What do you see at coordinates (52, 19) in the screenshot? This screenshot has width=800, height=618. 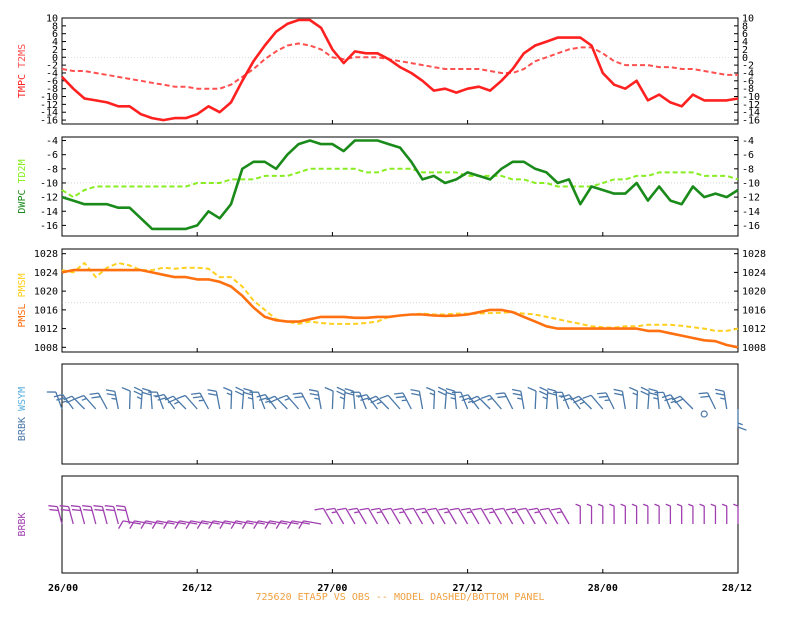 I see `y-tick-label-left: 10` at bounding box center [52, 19].